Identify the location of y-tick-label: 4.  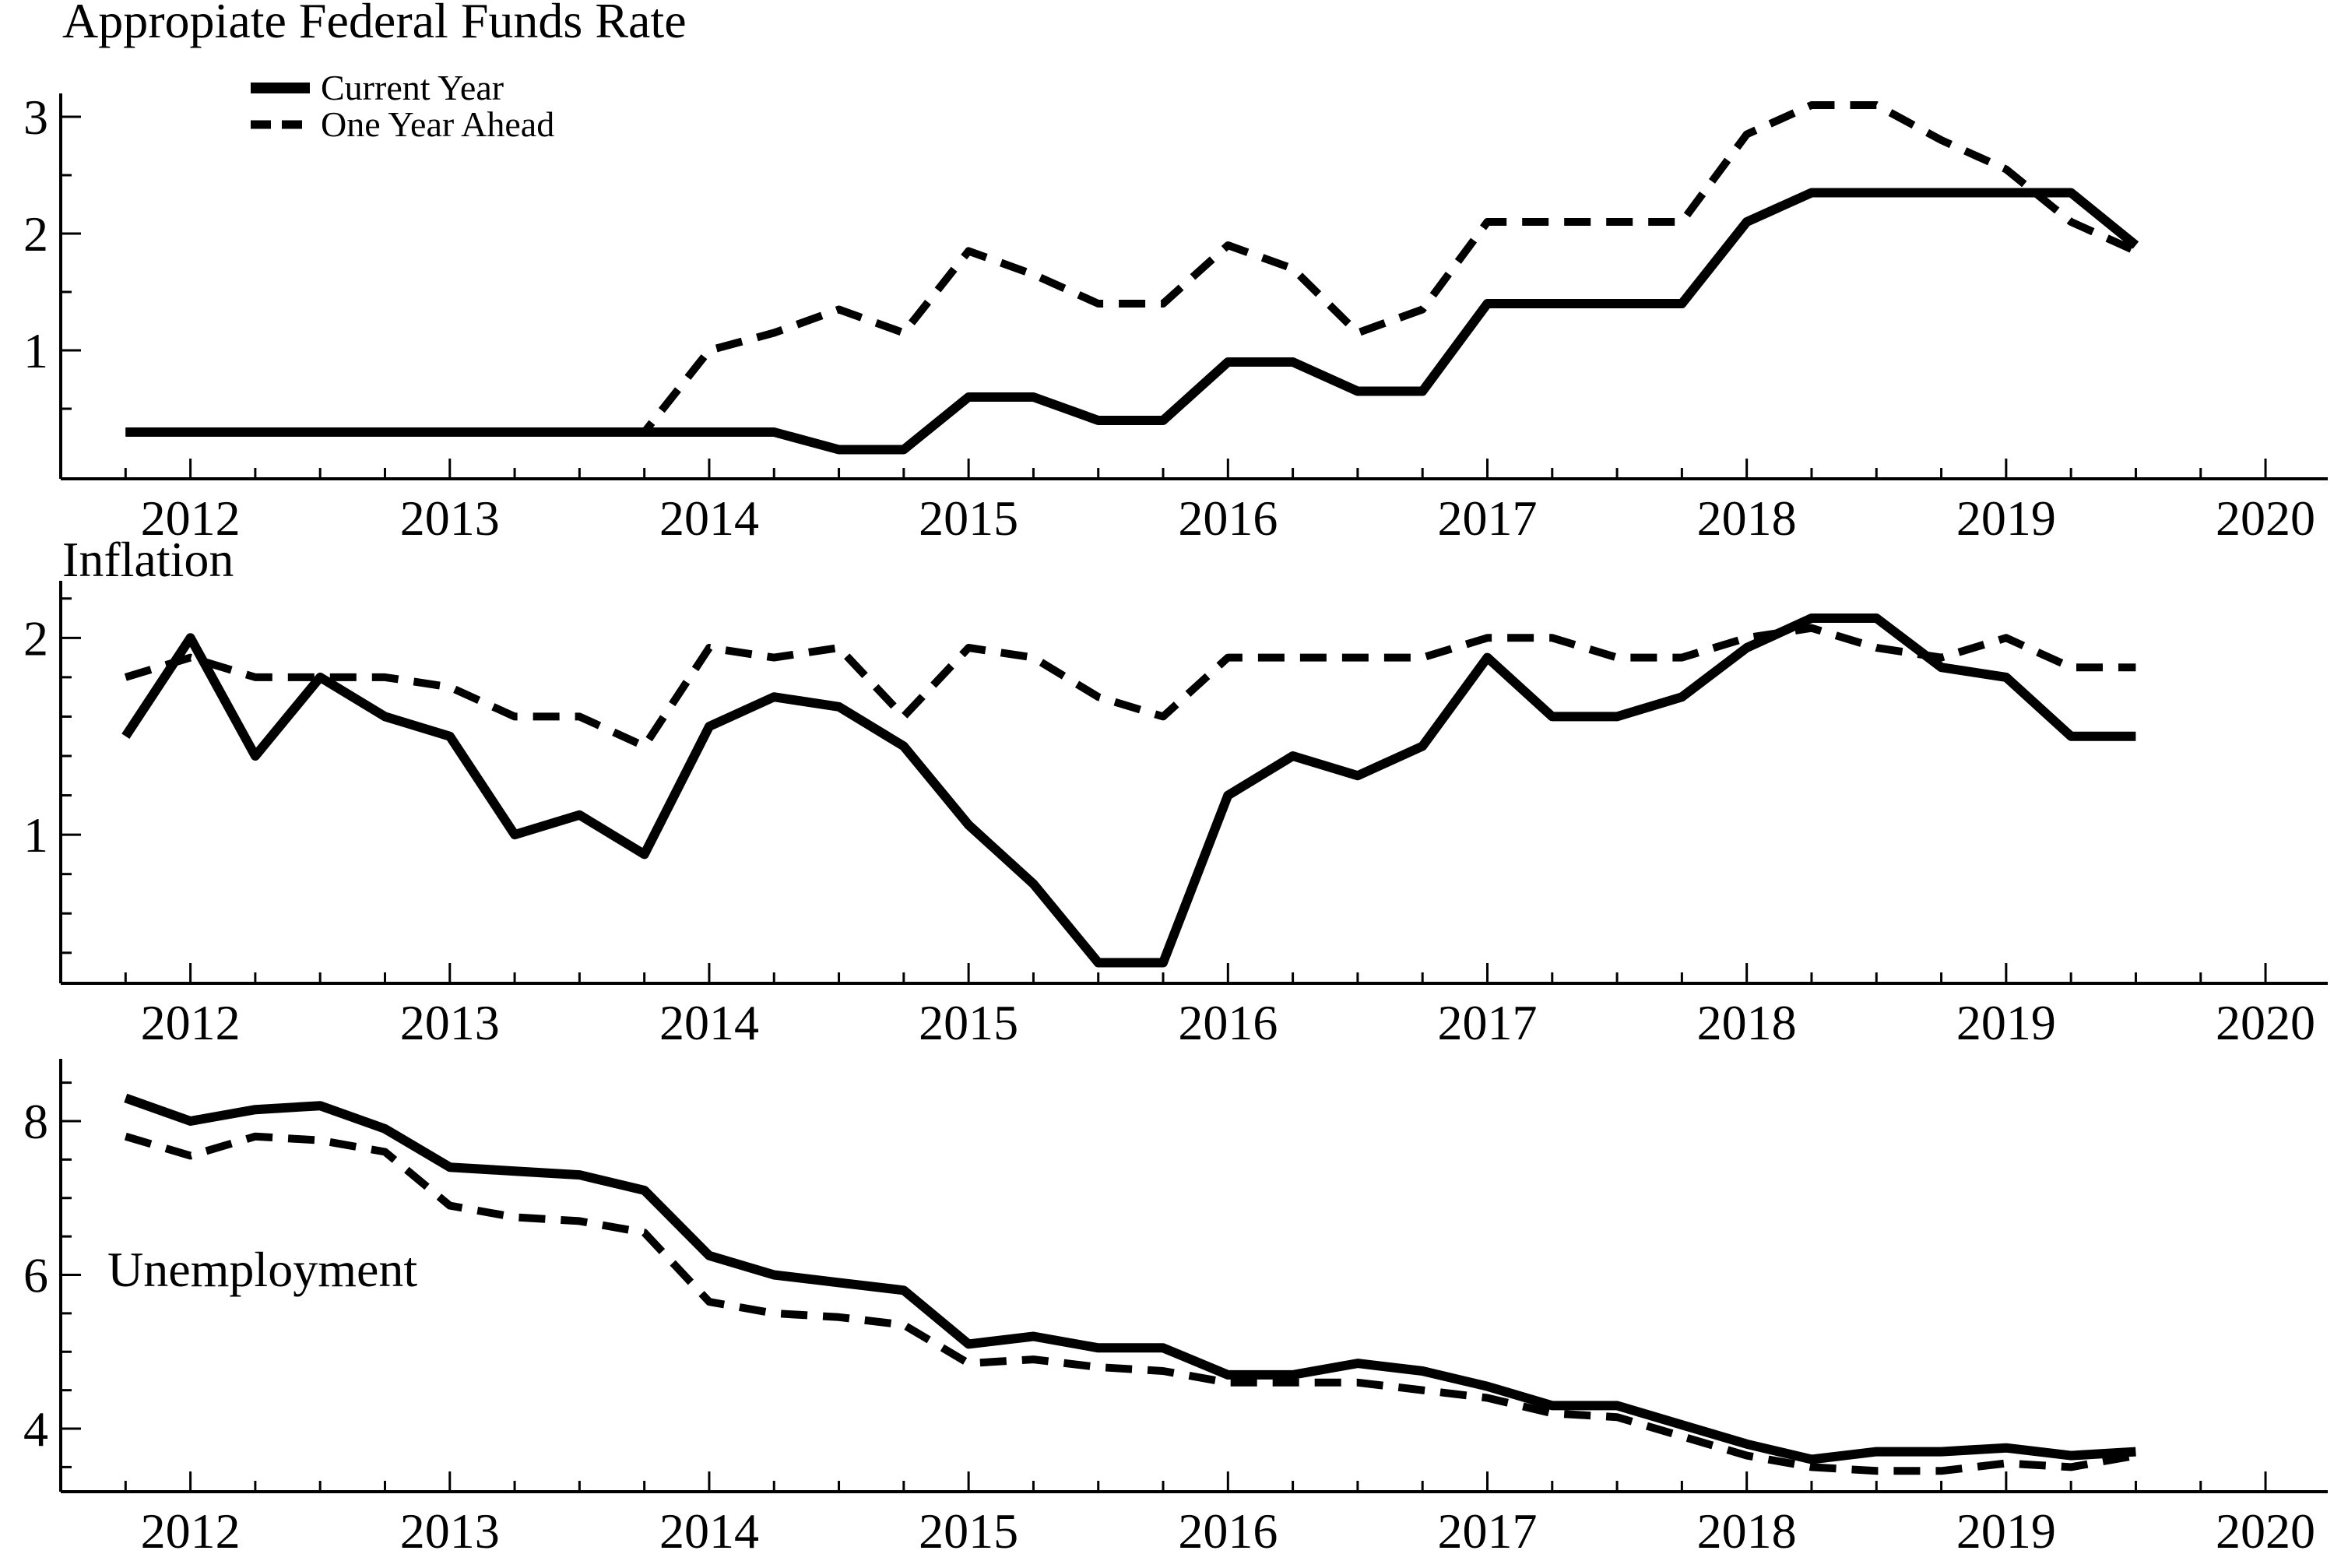
(35, 1429).